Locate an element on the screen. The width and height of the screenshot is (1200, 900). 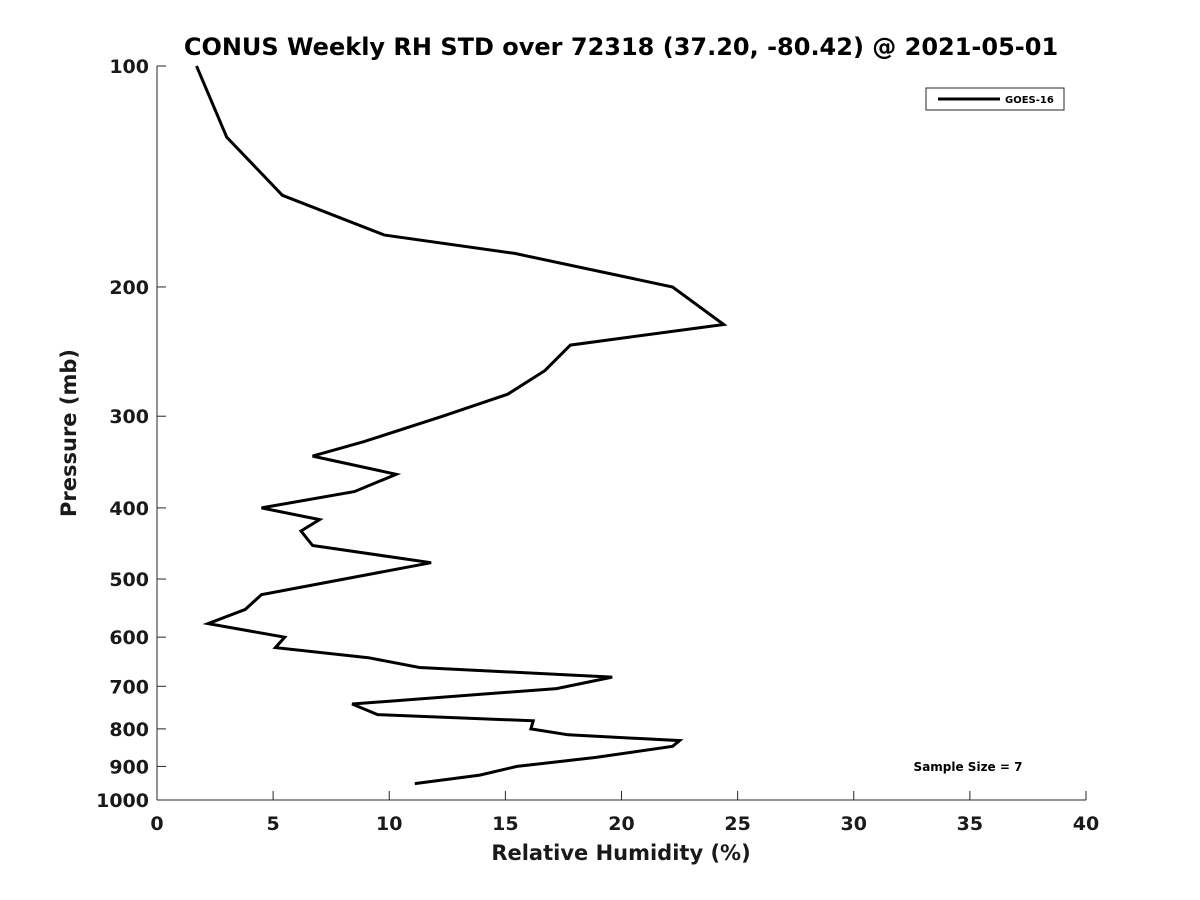
y-tick-label: 200 is located at coordinates (129, 288).